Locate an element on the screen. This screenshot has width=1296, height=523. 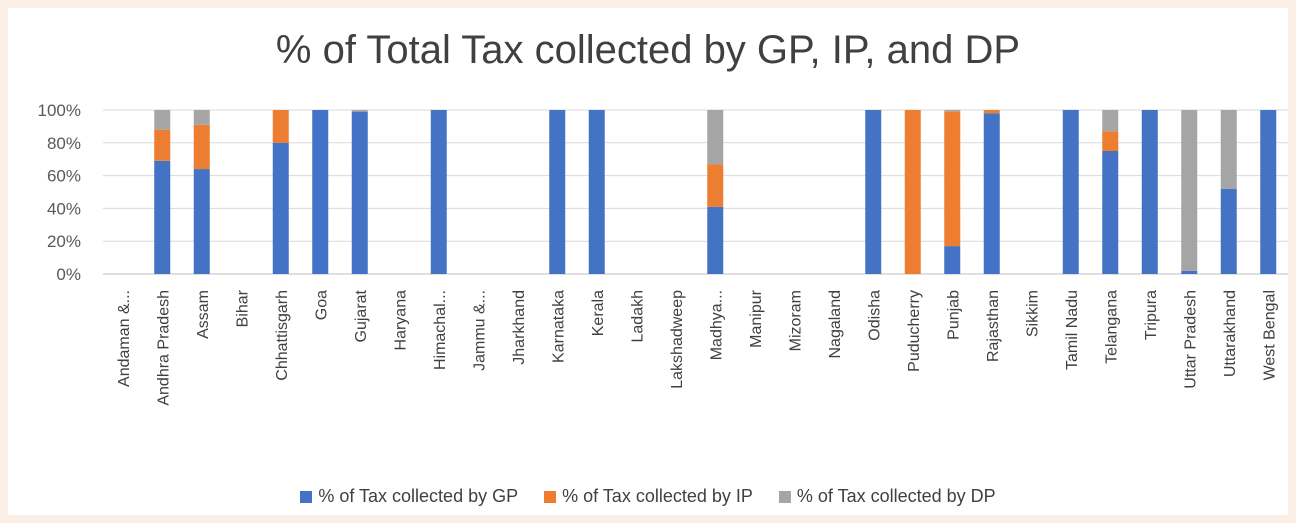
x-tick-label: Kerala is located at coordinates (598, 313).